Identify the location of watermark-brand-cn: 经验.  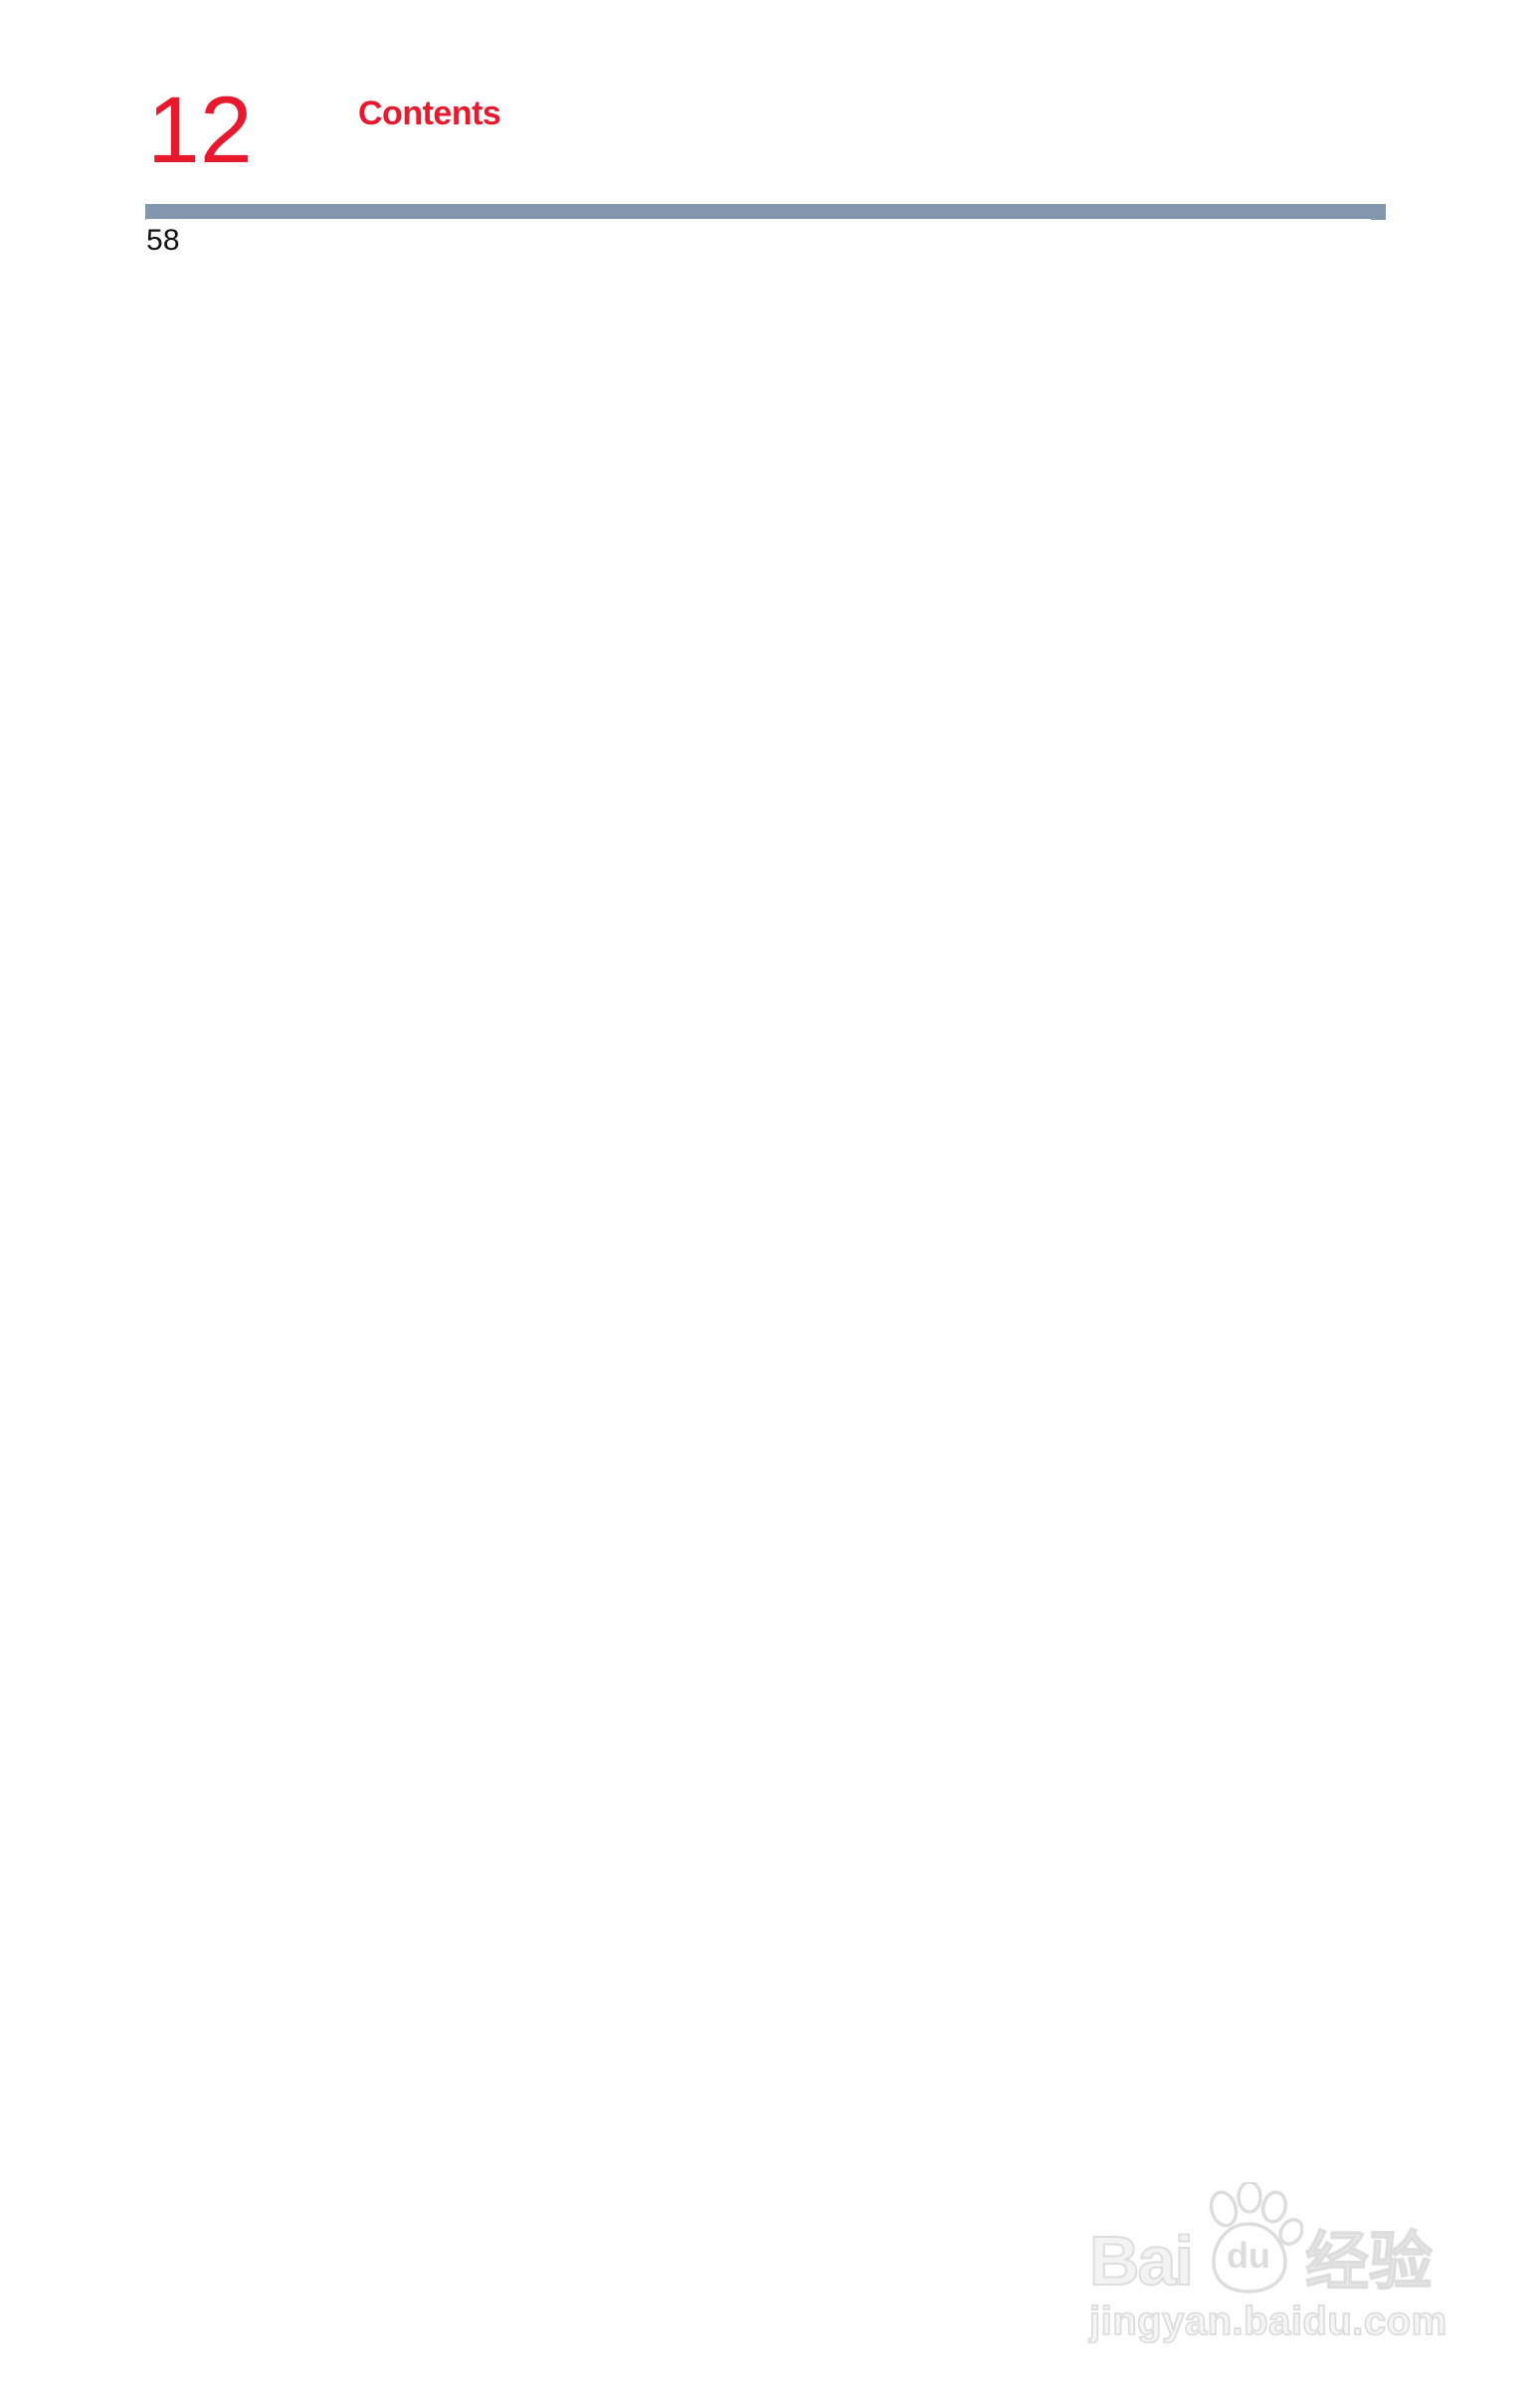
(1369, 2262).